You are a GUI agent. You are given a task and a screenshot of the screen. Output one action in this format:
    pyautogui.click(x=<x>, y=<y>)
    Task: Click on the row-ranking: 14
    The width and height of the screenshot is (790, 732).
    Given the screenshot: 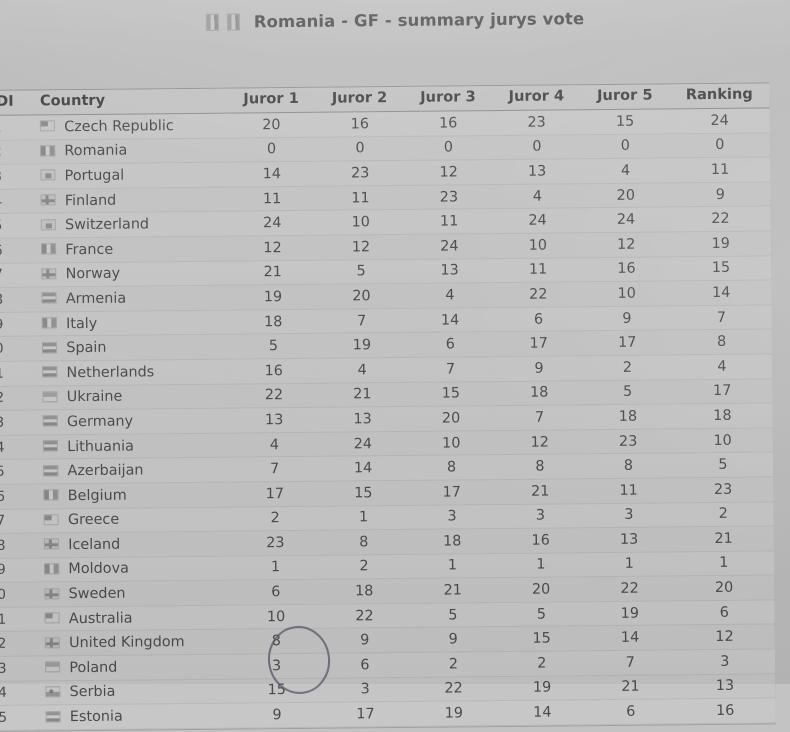 What is the action you would take?
    pyautogui.click(x=721, y=293)
    